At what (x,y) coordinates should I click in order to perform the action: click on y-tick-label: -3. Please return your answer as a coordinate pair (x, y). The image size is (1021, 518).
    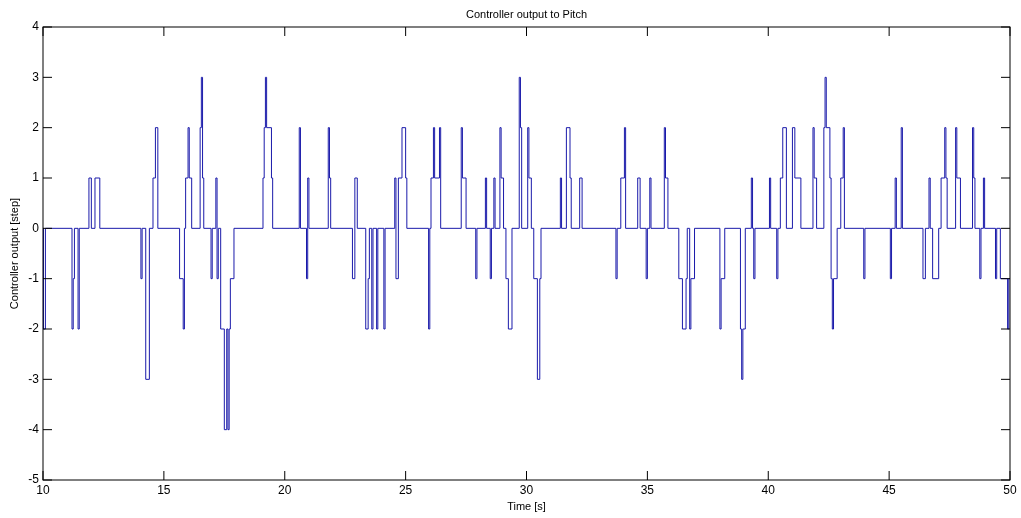
    Looking at the image, I should click on (34, 378).